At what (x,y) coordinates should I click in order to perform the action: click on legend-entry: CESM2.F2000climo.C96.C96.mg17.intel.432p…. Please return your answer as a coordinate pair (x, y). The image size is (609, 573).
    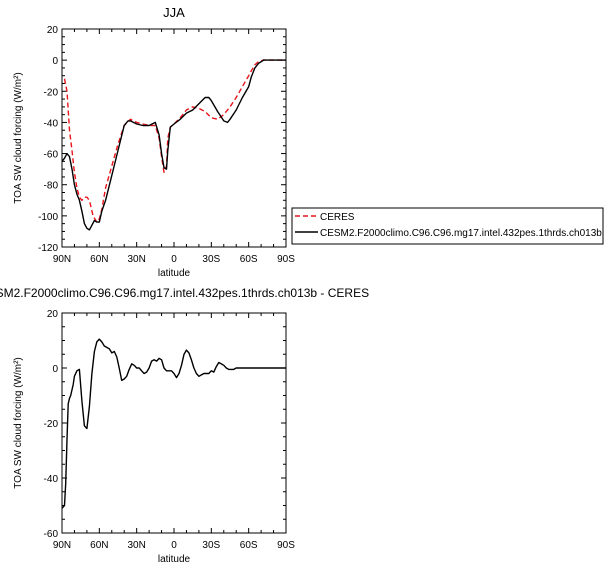
    Looking at the image, I should click on (461, 233).